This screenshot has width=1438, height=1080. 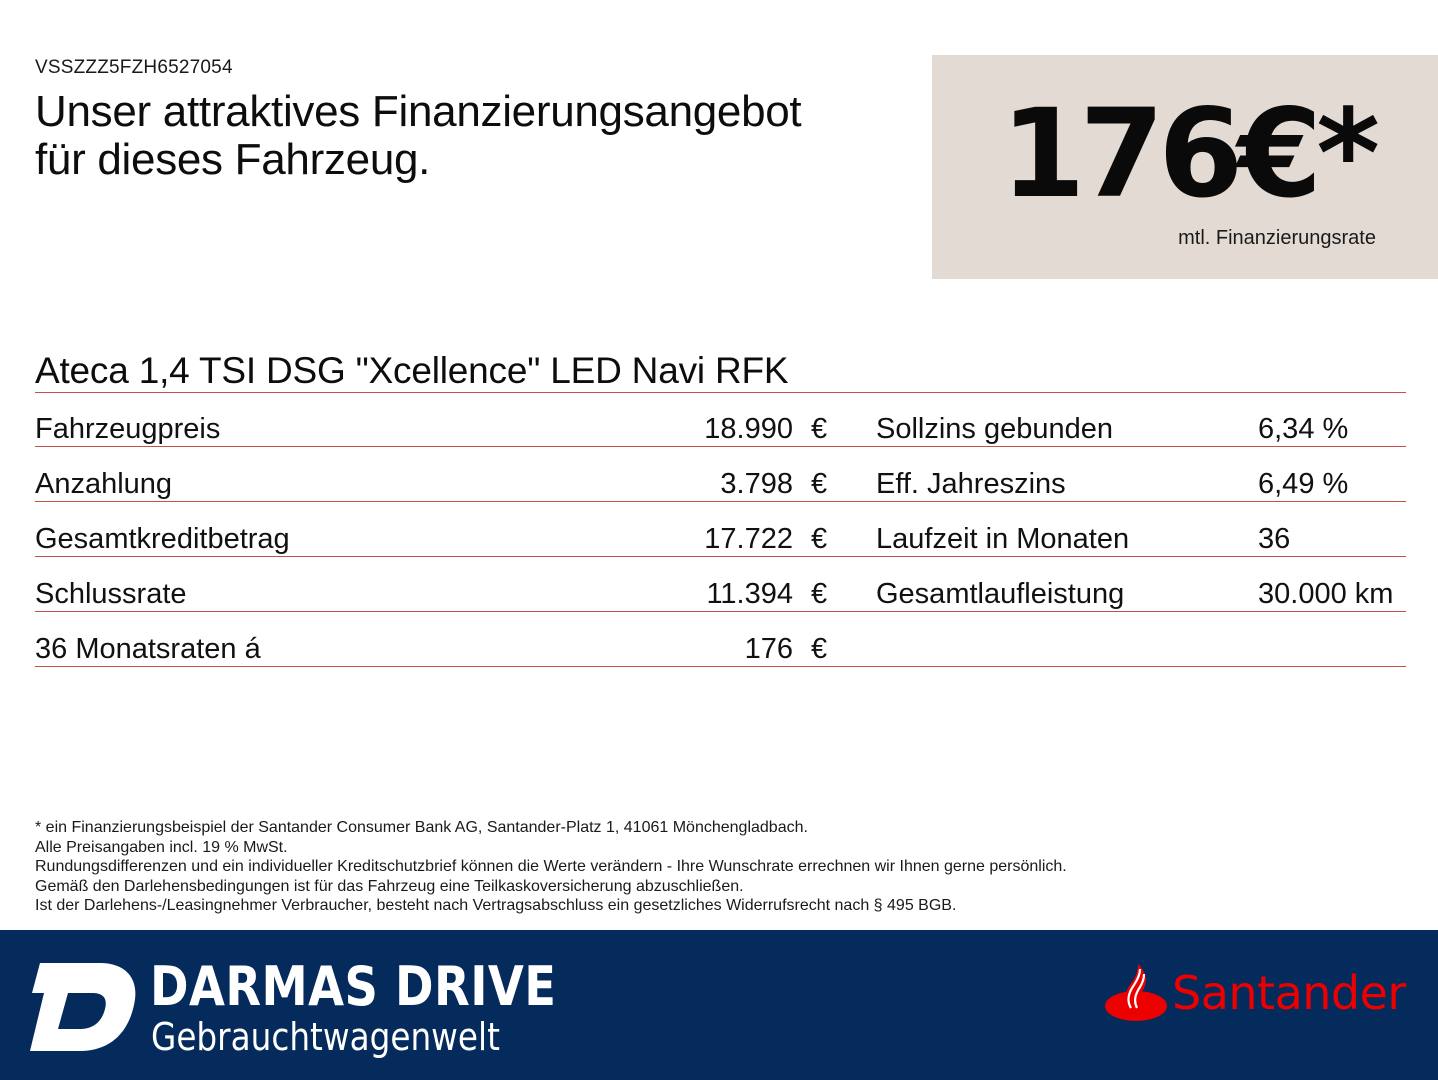 I want to click on spec-label: Gesamtlaufleistung, so click(x=1000, y=594).